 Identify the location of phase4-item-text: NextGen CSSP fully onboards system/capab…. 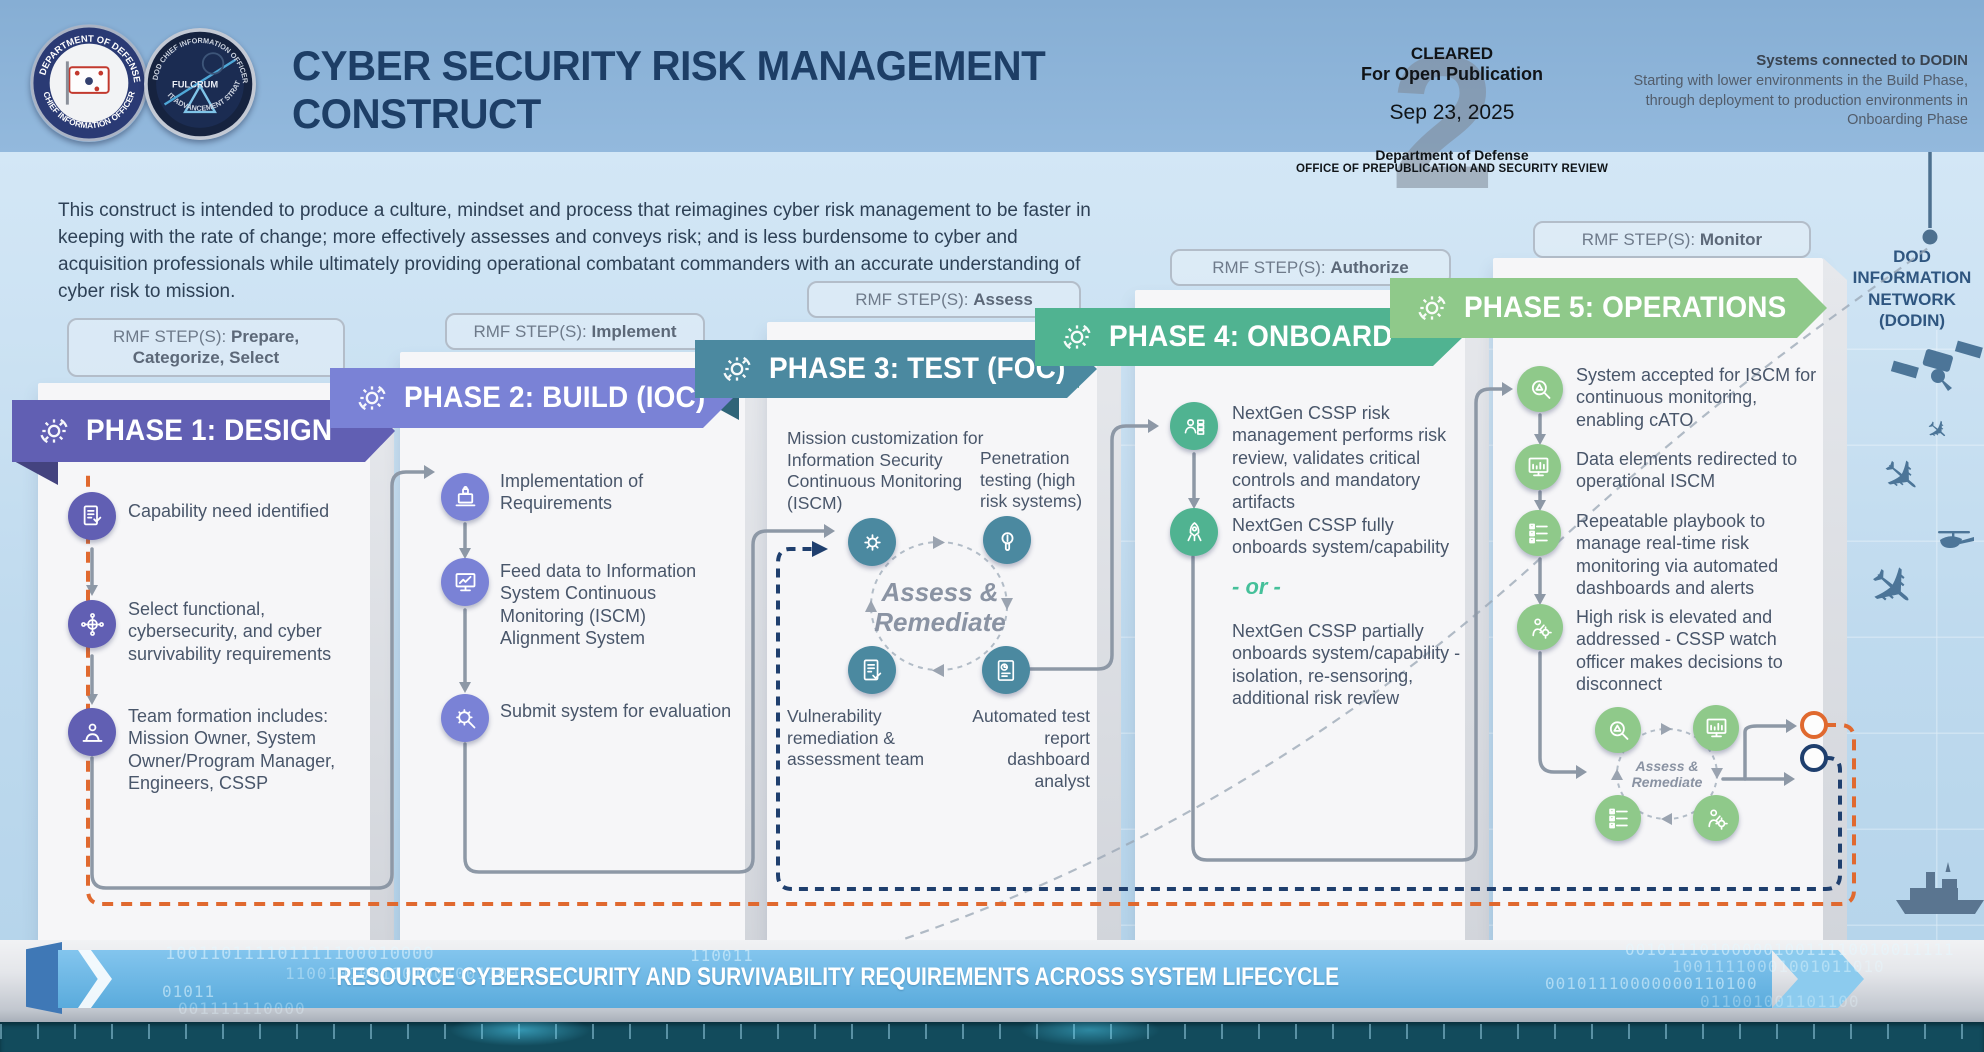
(1341, 536).